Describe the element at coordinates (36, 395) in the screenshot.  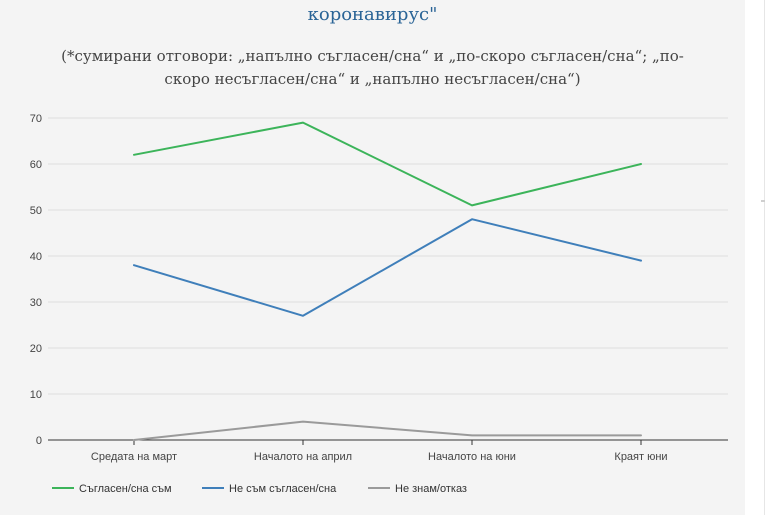
I see `y-tick-label: 10` at that location.